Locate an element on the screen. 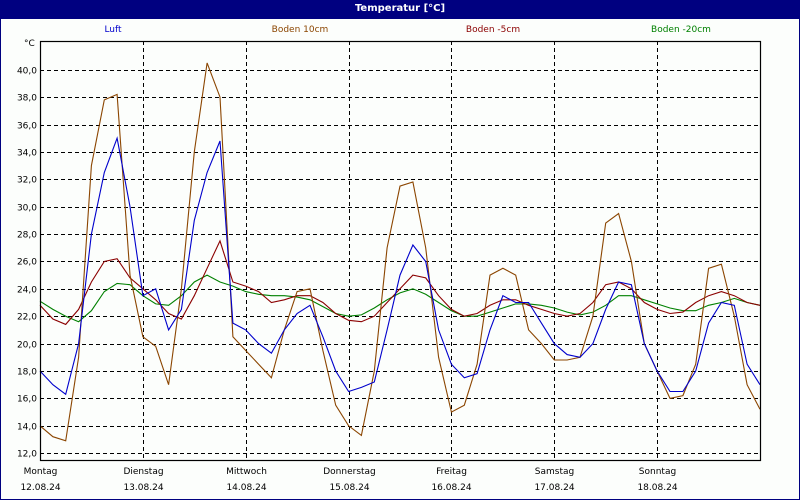  legend-item-luft: Luft is located at coordinates (113, 30).